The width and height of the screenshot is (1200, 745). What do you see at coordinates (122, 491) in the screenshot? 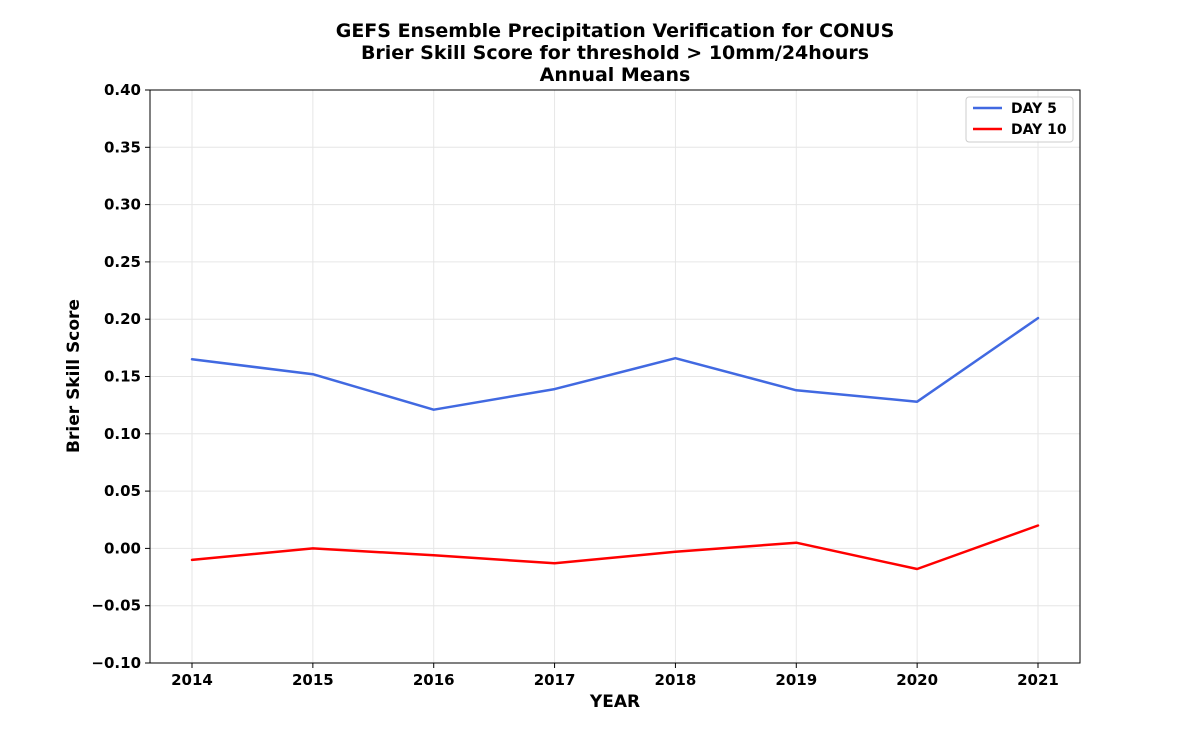
I see `y-tick-label: 0.05` at bounding box center [122, 491].